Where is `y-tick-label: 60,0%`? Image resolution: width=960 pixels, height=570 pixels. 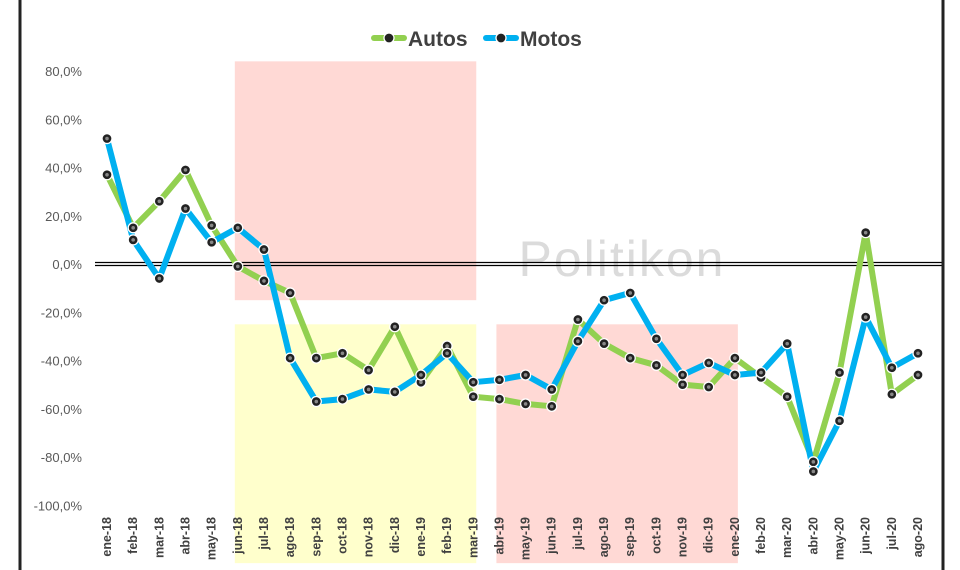 y-tick-label: 60,0% is located at coordinates (63, 119).